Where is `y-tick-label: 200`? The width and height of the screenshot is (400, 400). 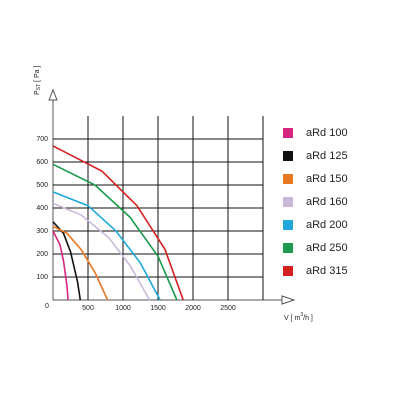 y-tick-label: 200 is located at coordinates (42, 254).